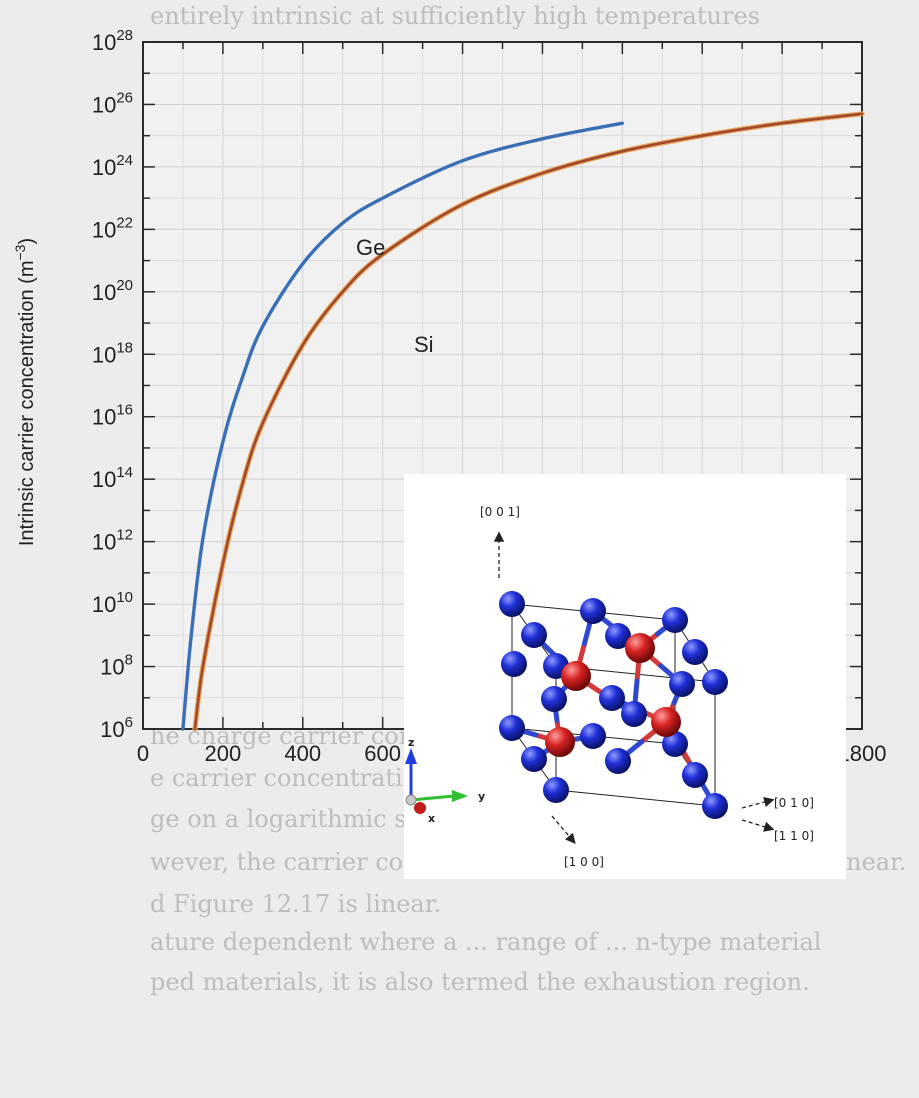 Image resolution: width=919 pixels, height=1098 pixels. Describe the element at coordinates (584, 862) in the screenshot. I see `direction-label-100: [1 0 0]` at that location.